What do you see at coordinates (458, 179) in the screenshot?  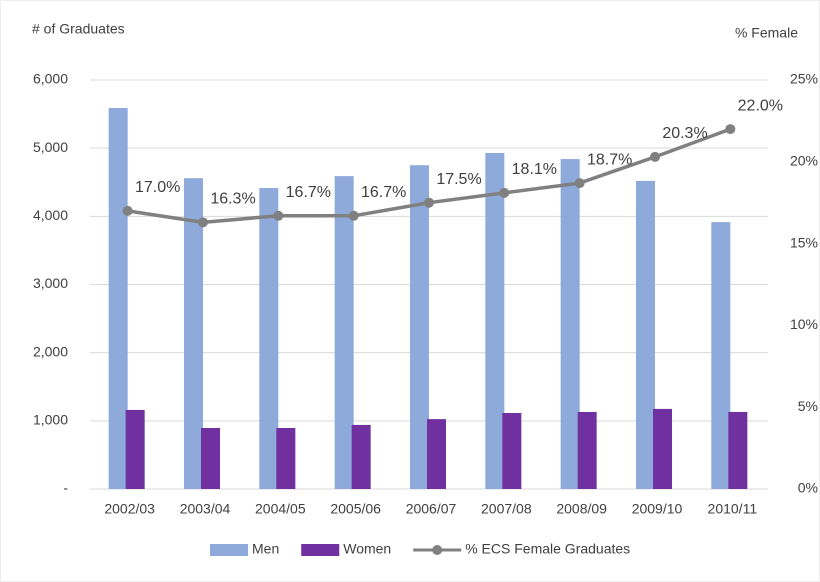 I see `data-label: 17.5%` at bounding box center [458, 179].